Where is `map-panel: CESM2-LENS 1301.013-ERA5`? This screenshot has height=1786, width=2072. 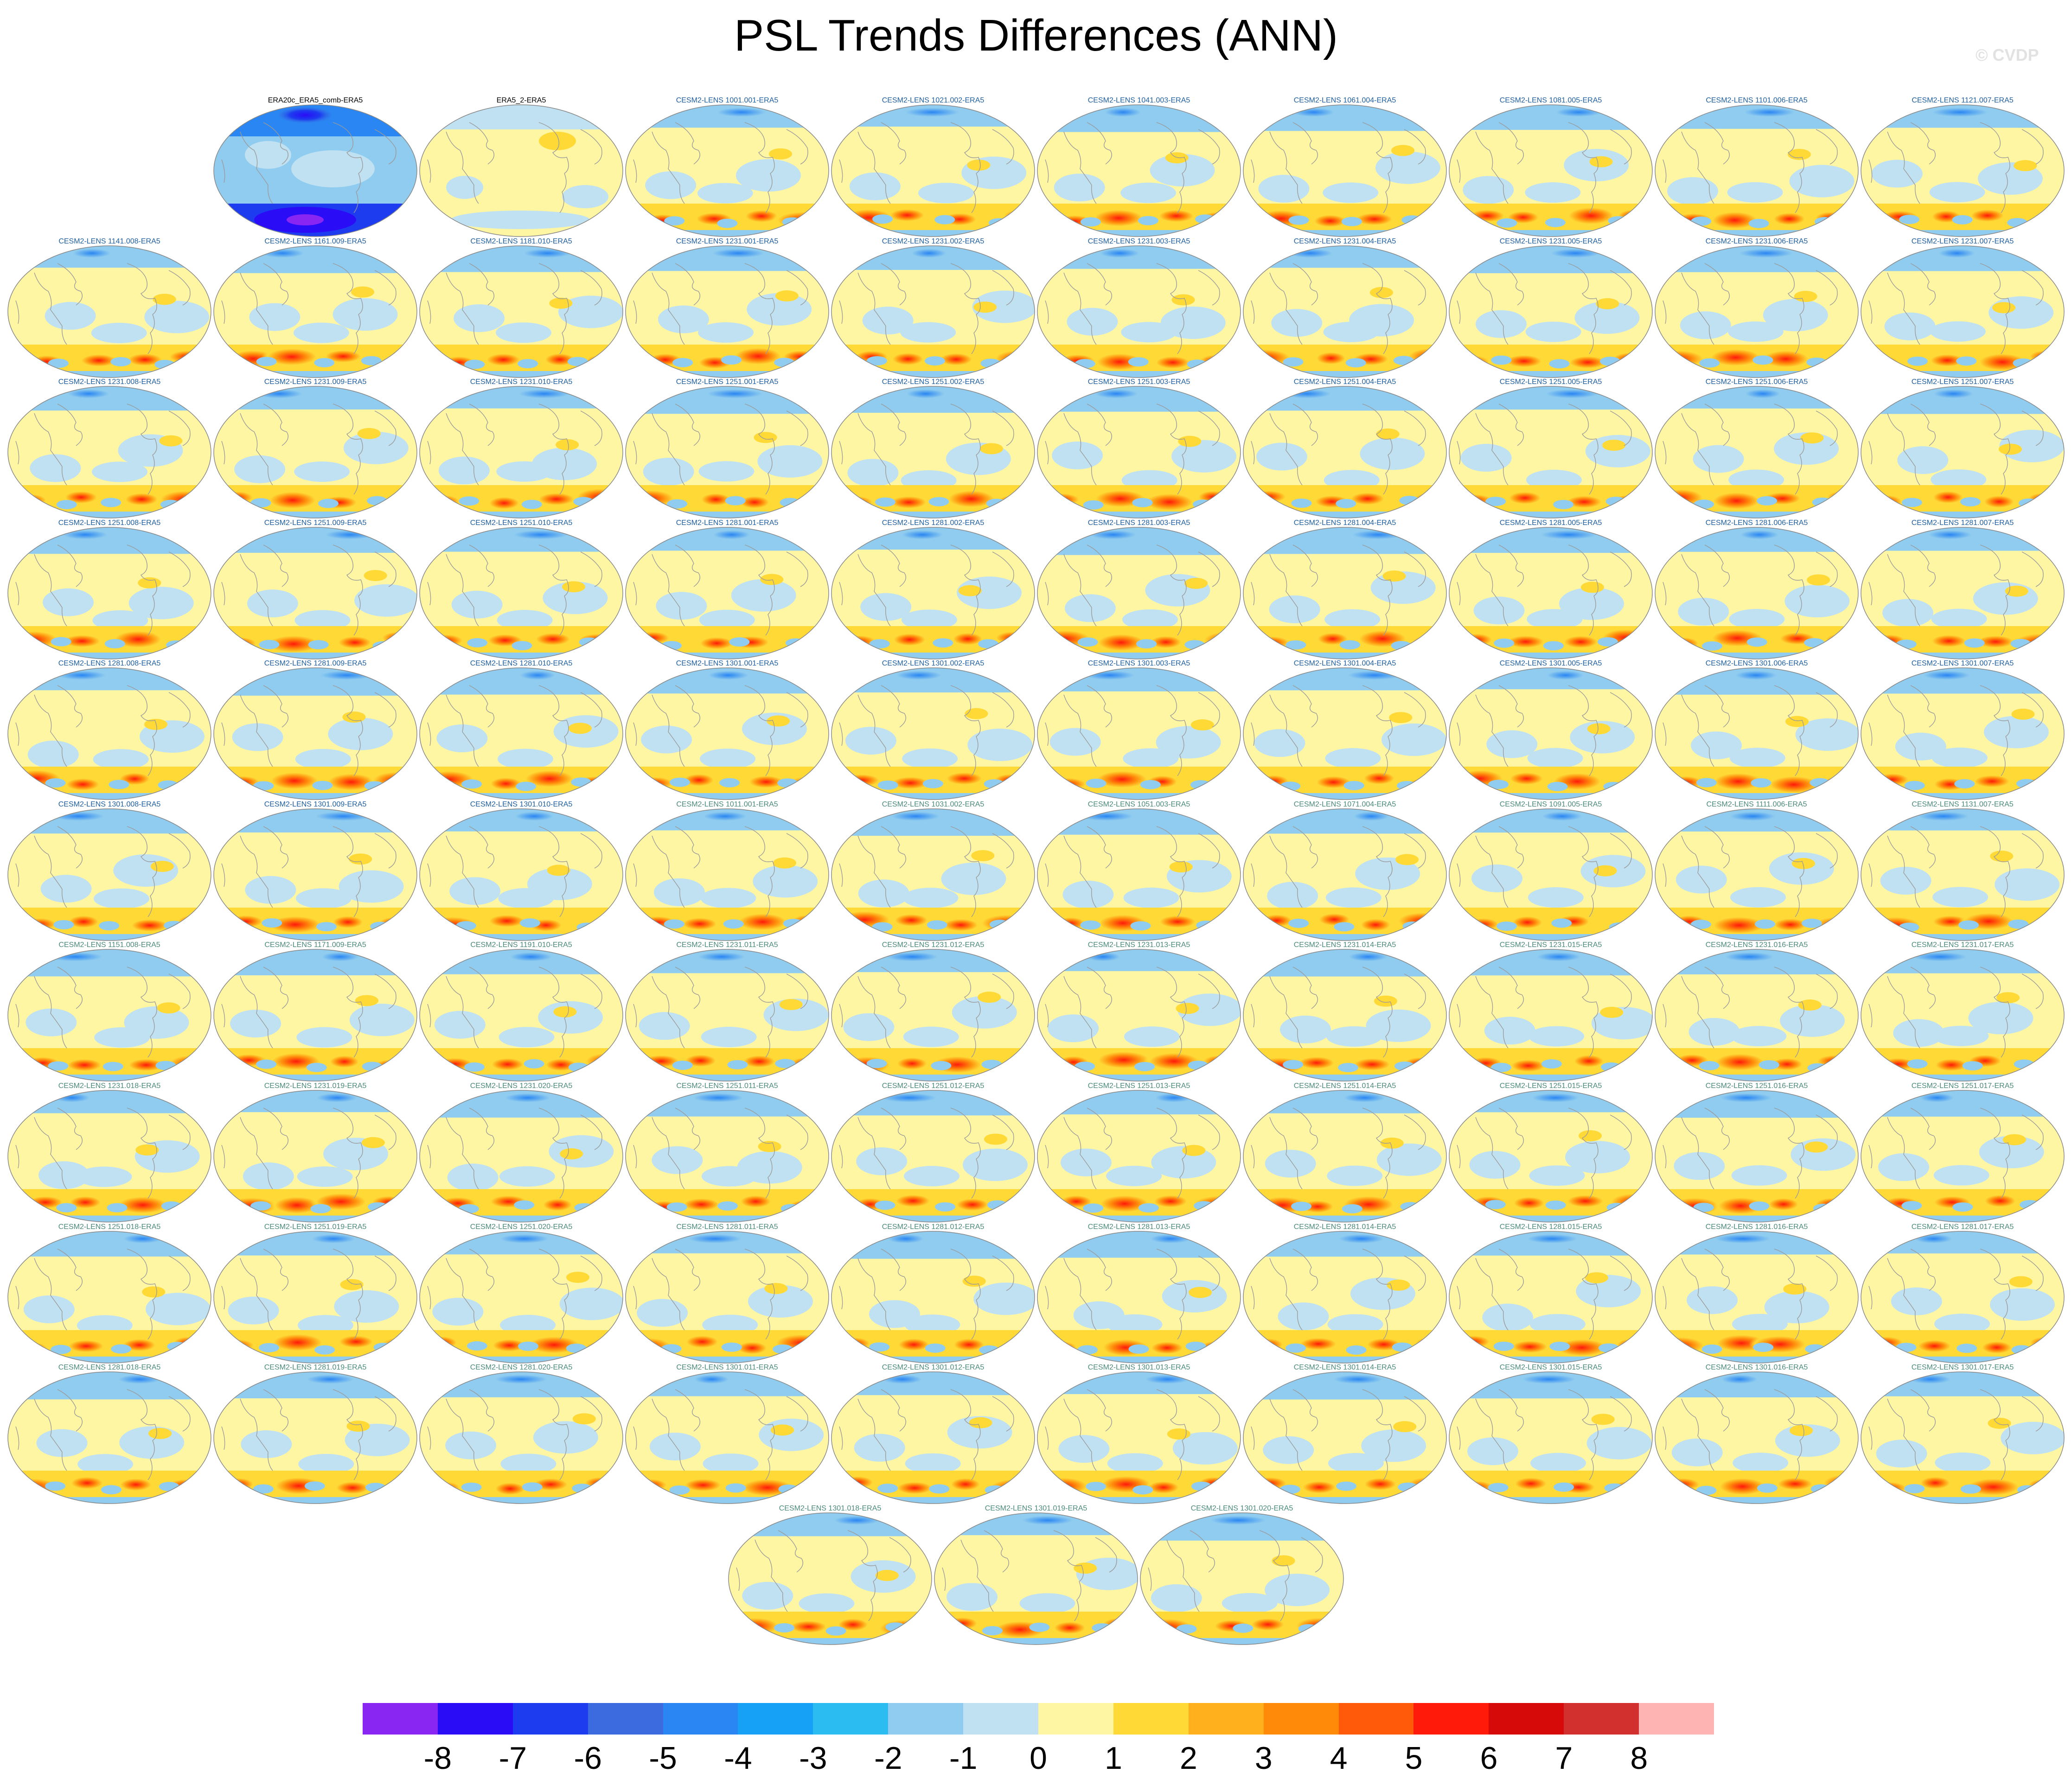 map-panel: CESM2-LENS 1301.013-ERA5 is located at coordinates (1139, 1434).